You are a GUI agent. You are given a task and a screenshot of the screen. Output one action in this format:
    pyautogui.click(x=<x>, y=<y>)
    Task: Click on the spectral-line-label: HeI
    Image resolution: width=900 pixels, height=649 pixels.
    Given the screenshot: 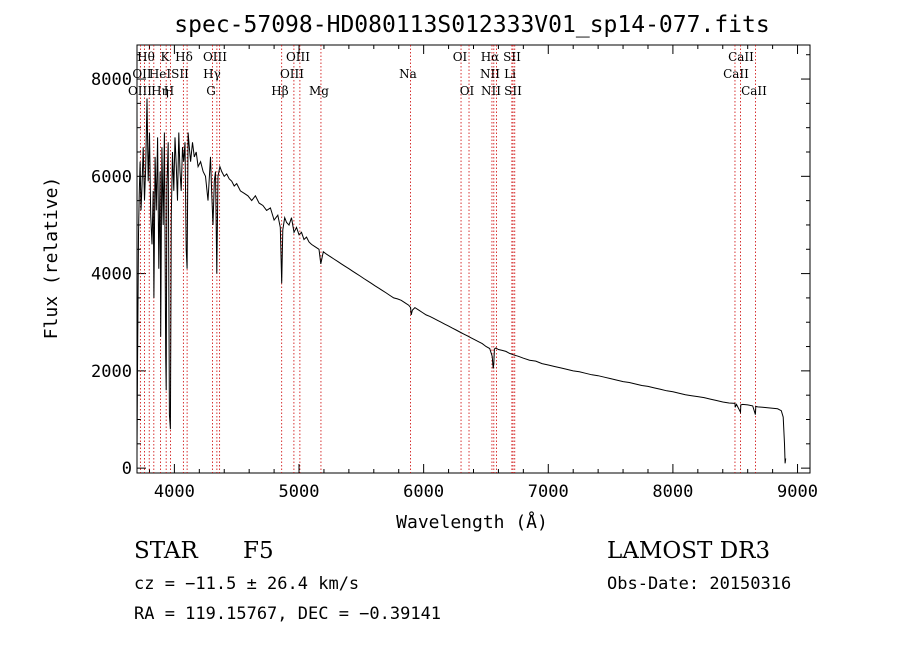 What is the action you would take?
    pyautogui.click(x=160, y=74)
    